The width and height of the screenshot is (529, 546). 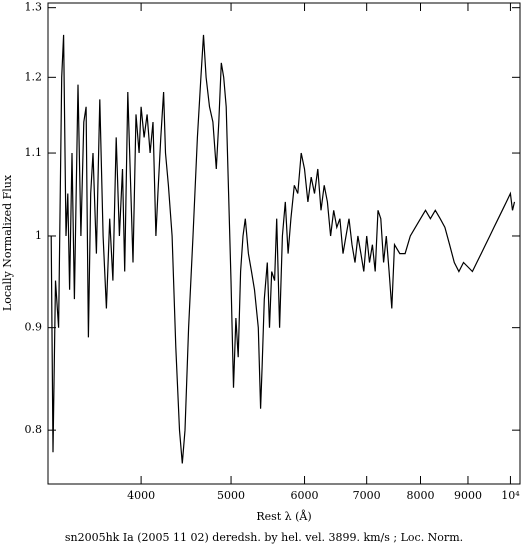 What do you see at coordinates (420, 495) in the screenshot?
I see `x-tick-label: 8000` at bounding box center [420, 495].